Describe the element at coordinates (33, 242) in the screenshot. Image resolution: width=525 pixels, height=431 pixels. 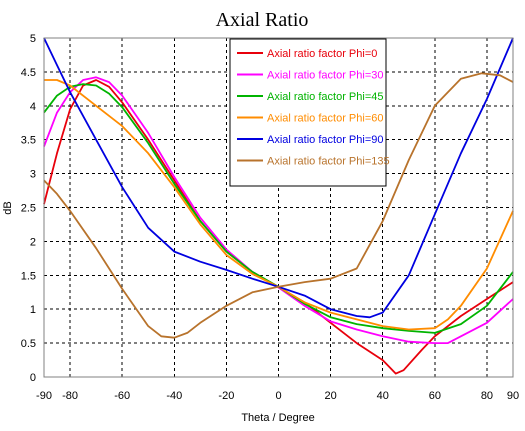
I see `y-tick-label: 2` at that location.